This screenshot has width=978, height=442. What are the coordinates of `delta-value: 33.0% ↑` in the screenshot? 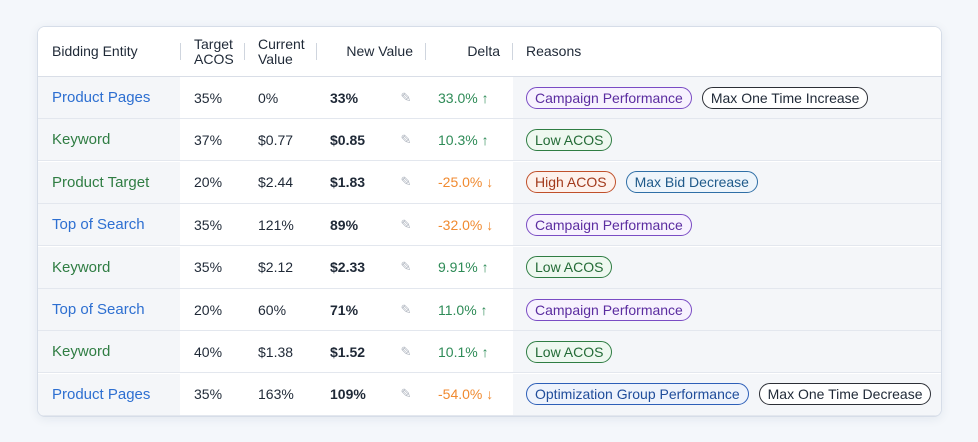 It's located at (469, 97).